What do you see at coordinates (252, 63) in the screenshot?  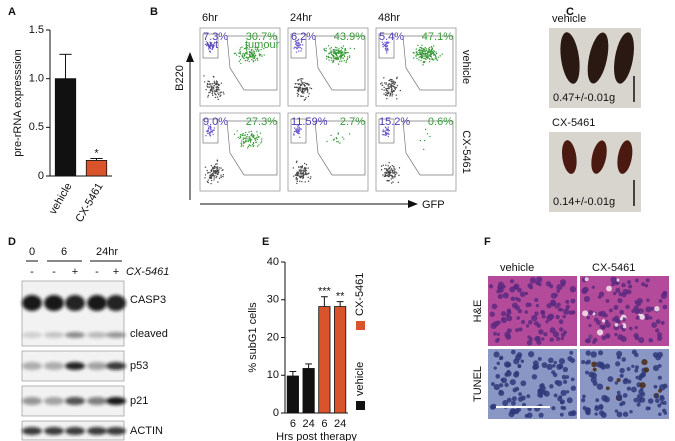 I see `tumour-gate` at bounding box center [252, 63].